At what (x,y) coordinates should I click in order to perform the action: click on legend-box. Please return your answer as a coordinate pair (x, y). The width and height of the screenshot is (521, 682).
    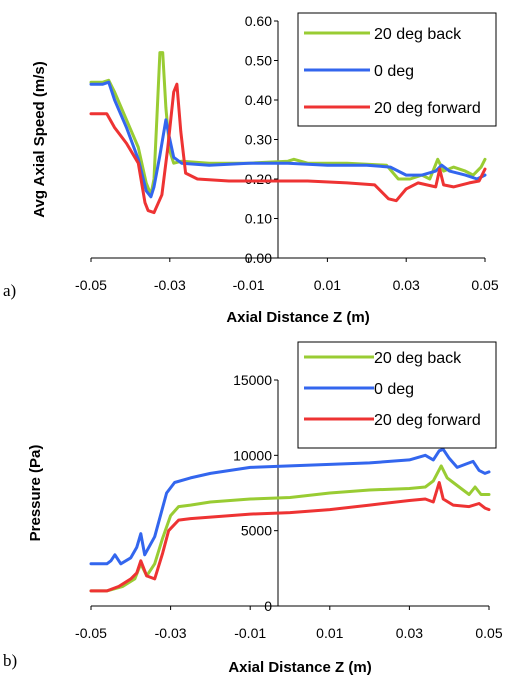
    Looking at the image, I should click on (397, 395).